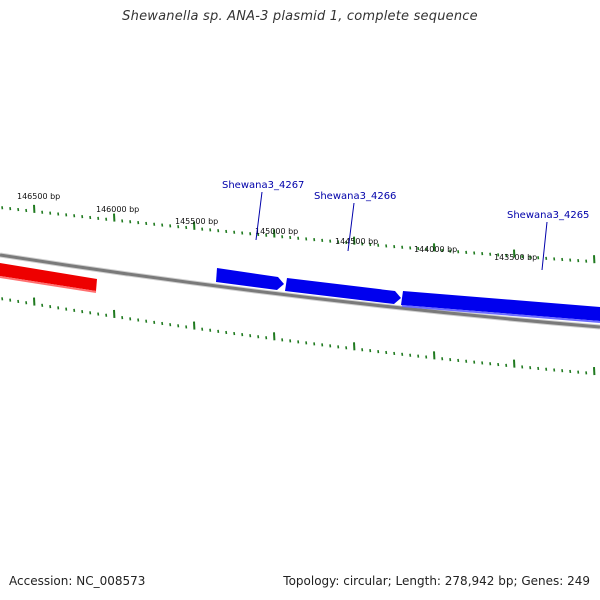 Image resolution: width=600 pixels, height=600 pixels. I want to click on ruler-label: 146000 bp, so click(117, 209).